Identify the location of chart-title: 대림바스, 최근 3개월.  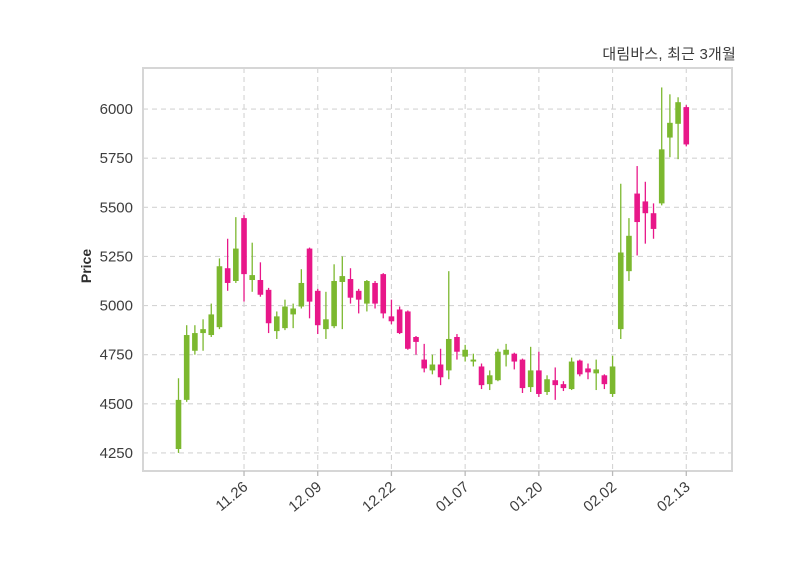
(669, 54).